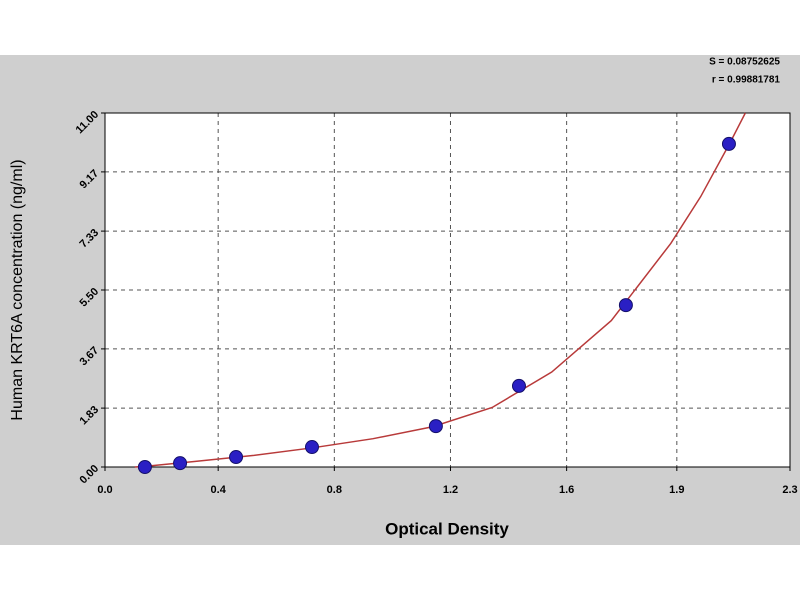 The image size is (800, 600). What do you see at coordinates (566, 490) in the screenshot?
I see `x-tick-label: 1.6` at bounding box center [566, 490].